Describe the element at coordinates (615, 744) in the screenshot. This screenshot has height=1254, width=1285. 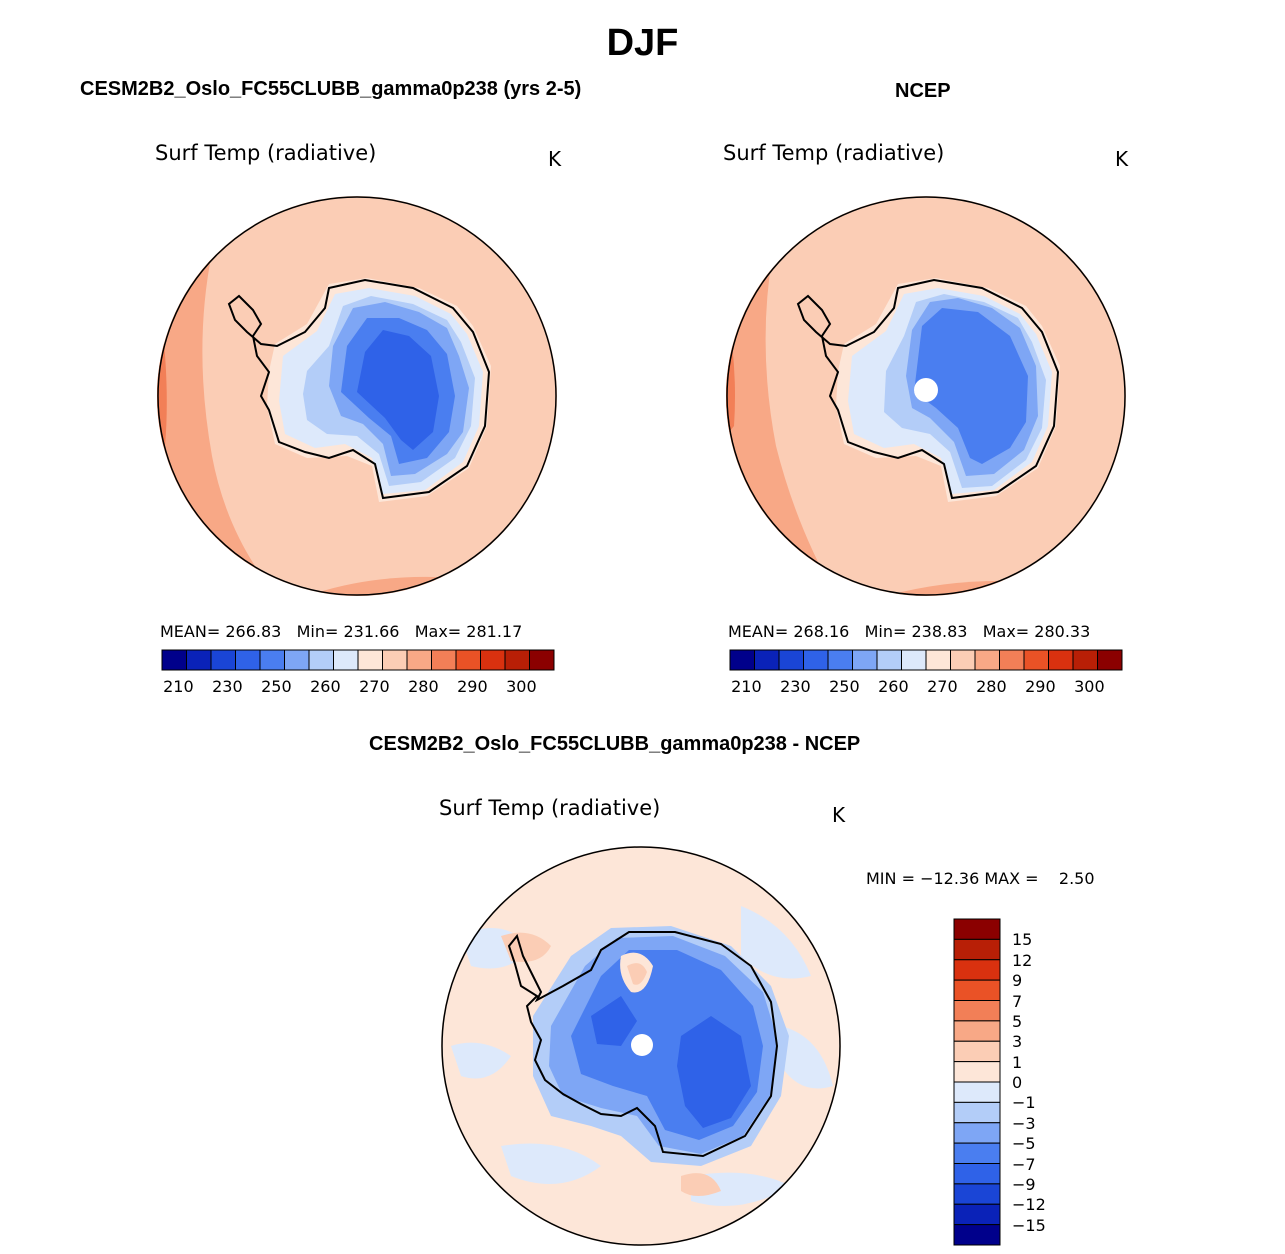
I see `diff-panel-title: CESM2B2_Oslo_FC55CLUBB_gamma0p238 - NCEP` at that location.